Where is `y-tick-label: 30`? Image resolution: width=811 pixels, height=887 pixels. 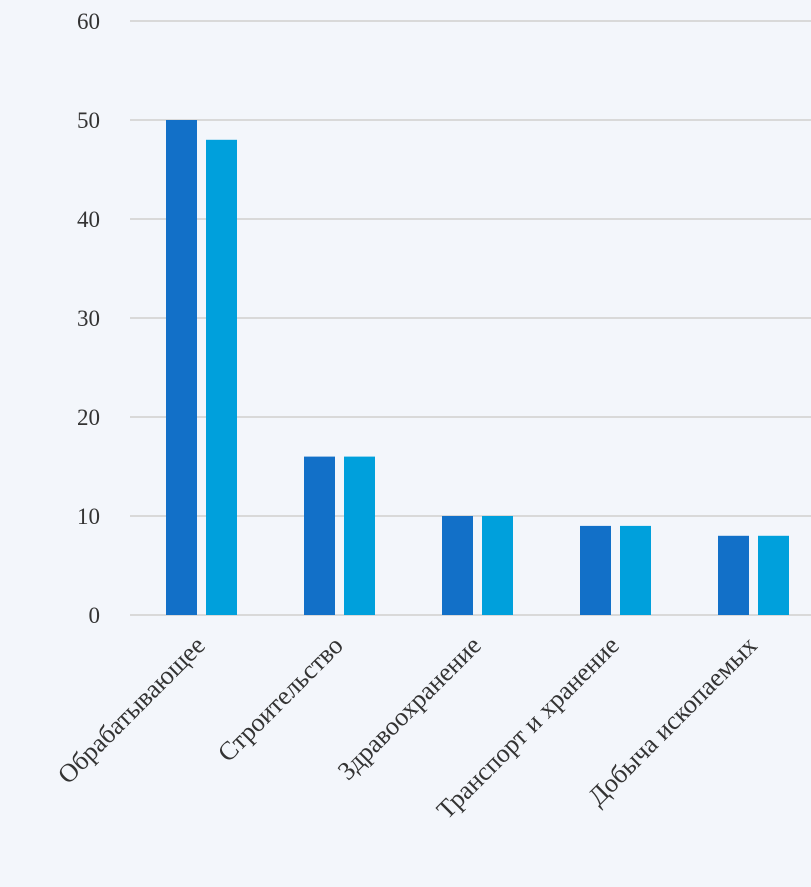
y-tick-label: 30 is located at coordinates (88, 318).